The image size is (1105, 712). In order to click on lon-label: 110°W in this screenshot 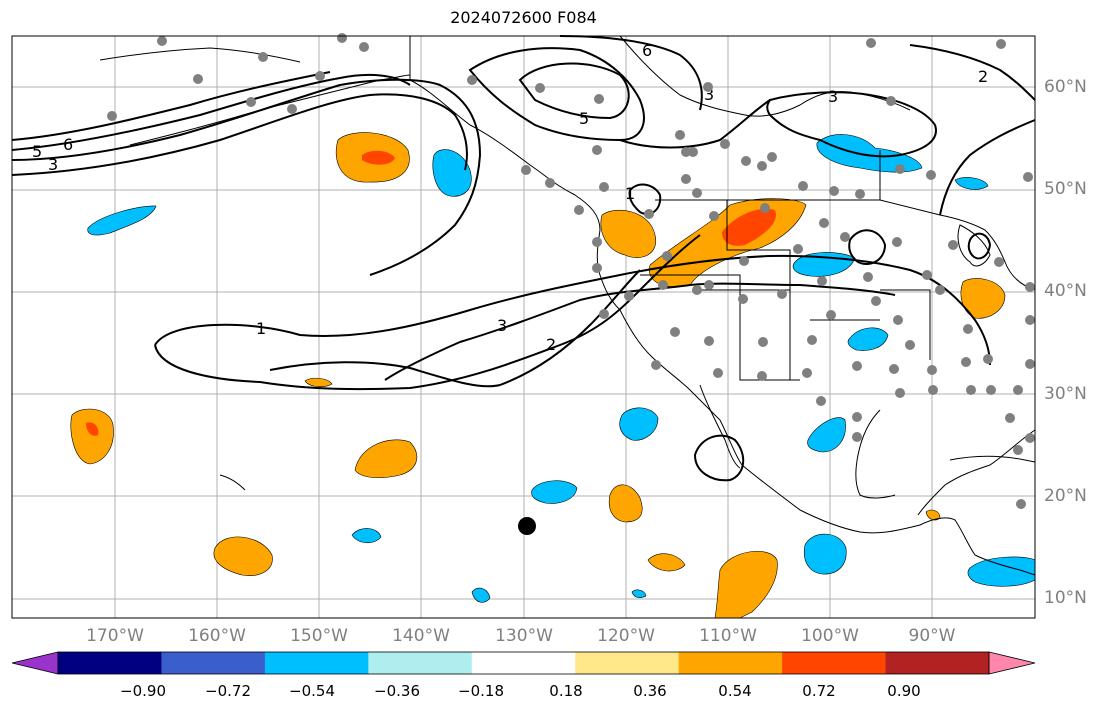, I will do `click(728, 636)`.